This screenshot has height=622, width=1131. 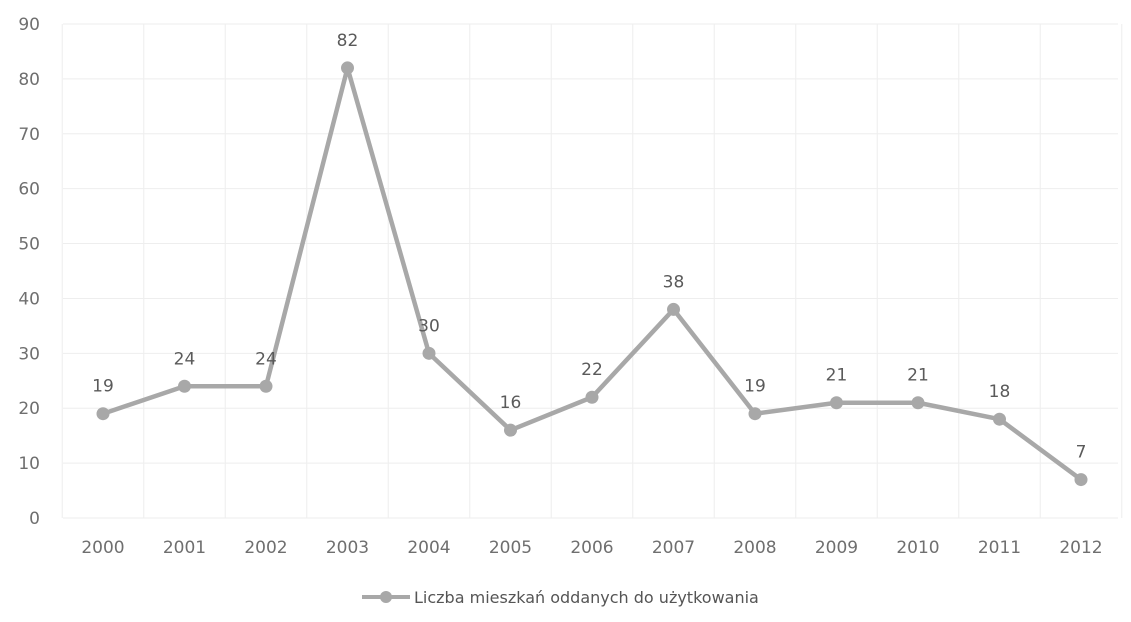 What do you see at coordinates (1080, 548) in the screenshot?
I see `x-tick-label: 2012` at bounding box center [1080, 548].